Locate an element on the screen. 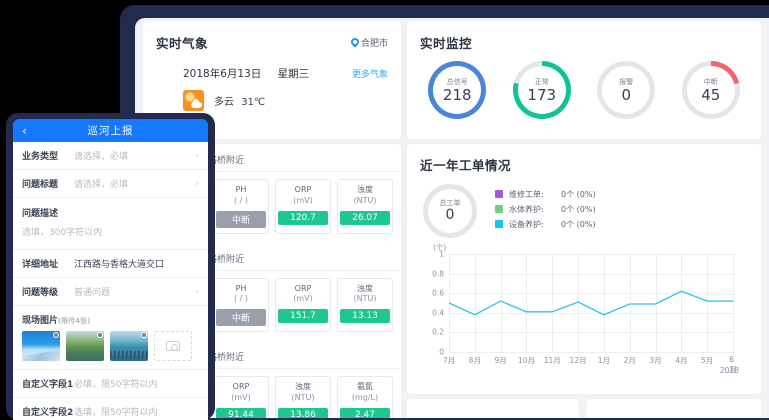 The width and height of the screenshot is (769, 420). chart-y-unit: (个) is located at coordinates (440, 247).